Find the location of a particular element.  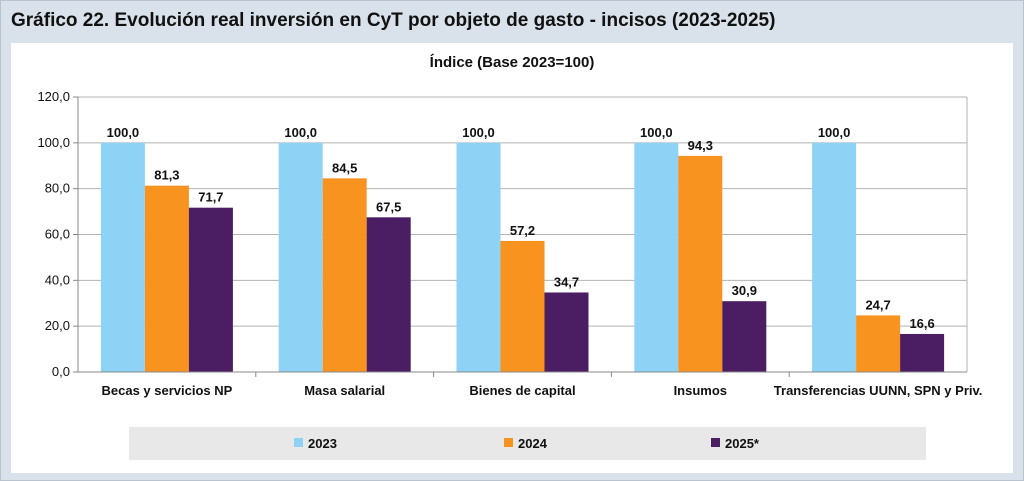

data-label: 34,7 is located at coordinates (566, 281).